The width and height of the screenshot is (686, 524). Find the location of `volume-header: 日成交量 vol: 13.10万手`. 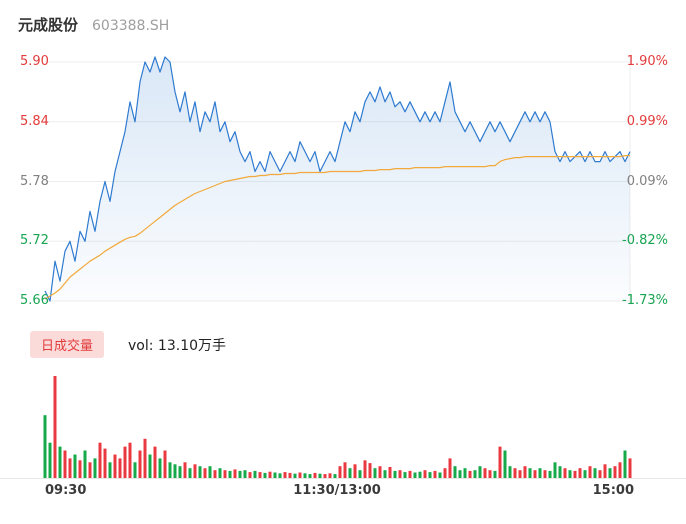

volume-header: 日成交量 vol: 13.10万手 is located at coordinates (128, 344).